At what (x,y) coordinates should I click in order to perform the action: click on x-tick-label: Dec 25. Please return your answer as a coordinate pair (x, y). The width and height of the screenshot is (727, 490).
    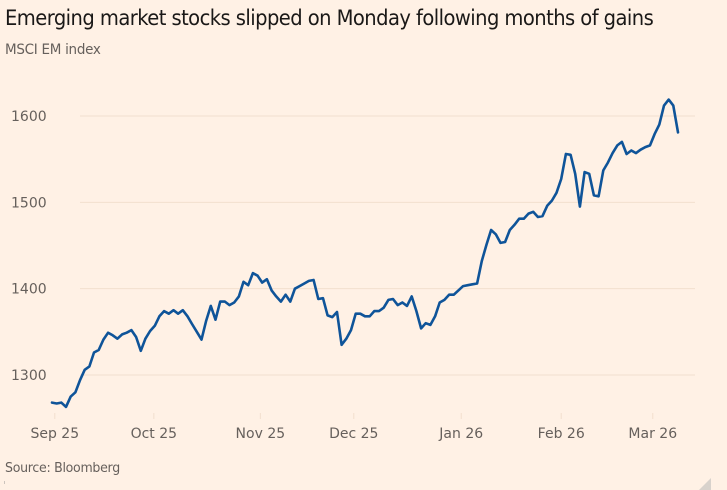
    Looking at the image, I should click on (353, 434).